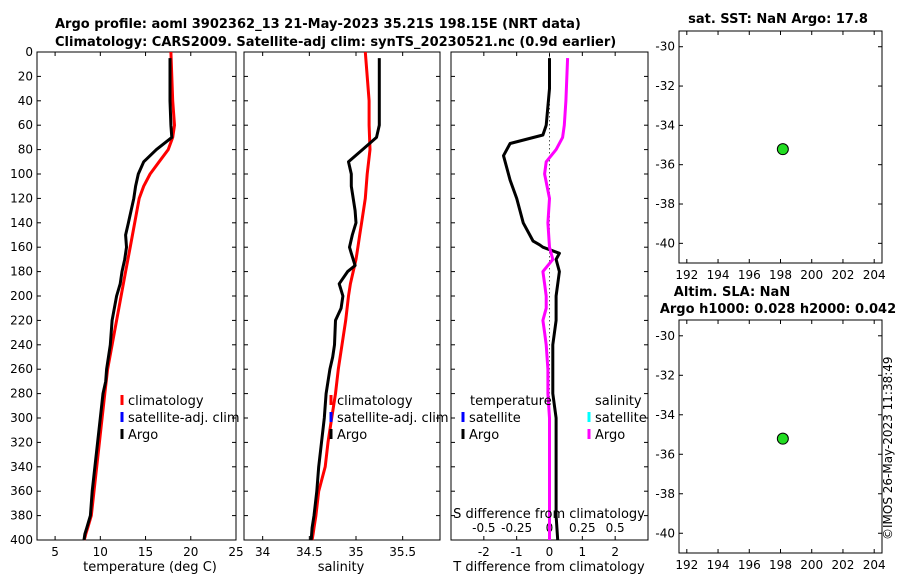  What do you see at coordinates (555, 299) in the screenshot?
I see `difference-series-salinity-argo` at bounding box center [555, 299].